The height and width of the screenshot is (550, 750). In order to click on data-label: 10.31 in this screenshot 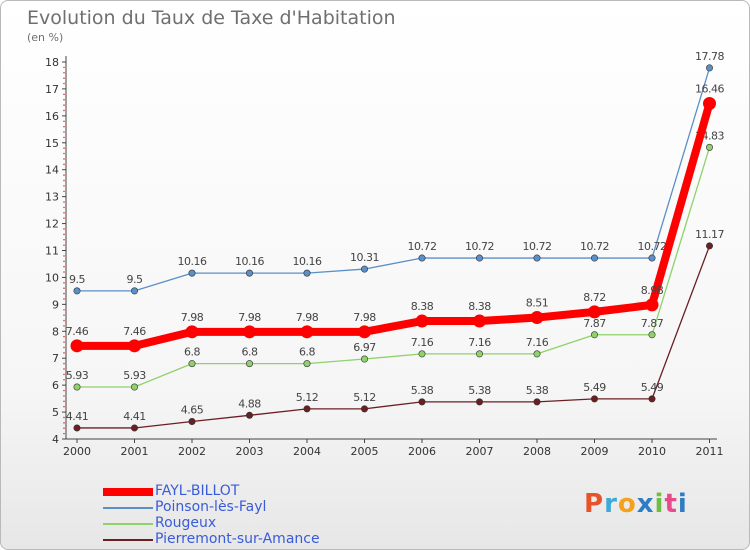, I will do `click(364, 257)`.